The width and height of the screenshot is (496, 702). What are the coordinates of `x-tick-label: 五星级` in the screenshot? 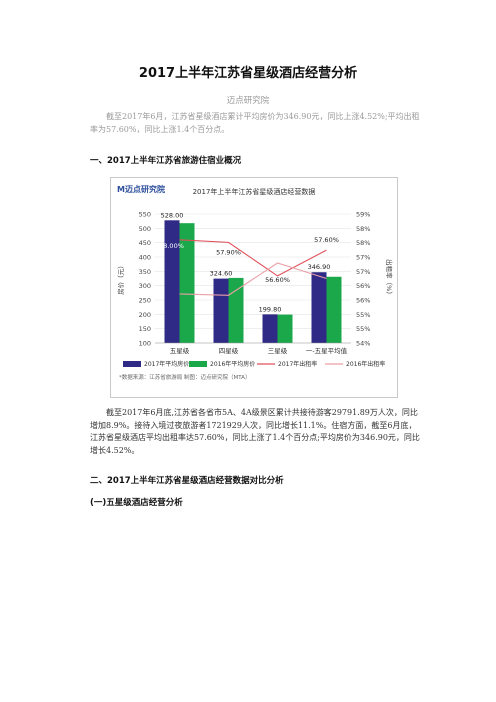 It's located at (180, 350).